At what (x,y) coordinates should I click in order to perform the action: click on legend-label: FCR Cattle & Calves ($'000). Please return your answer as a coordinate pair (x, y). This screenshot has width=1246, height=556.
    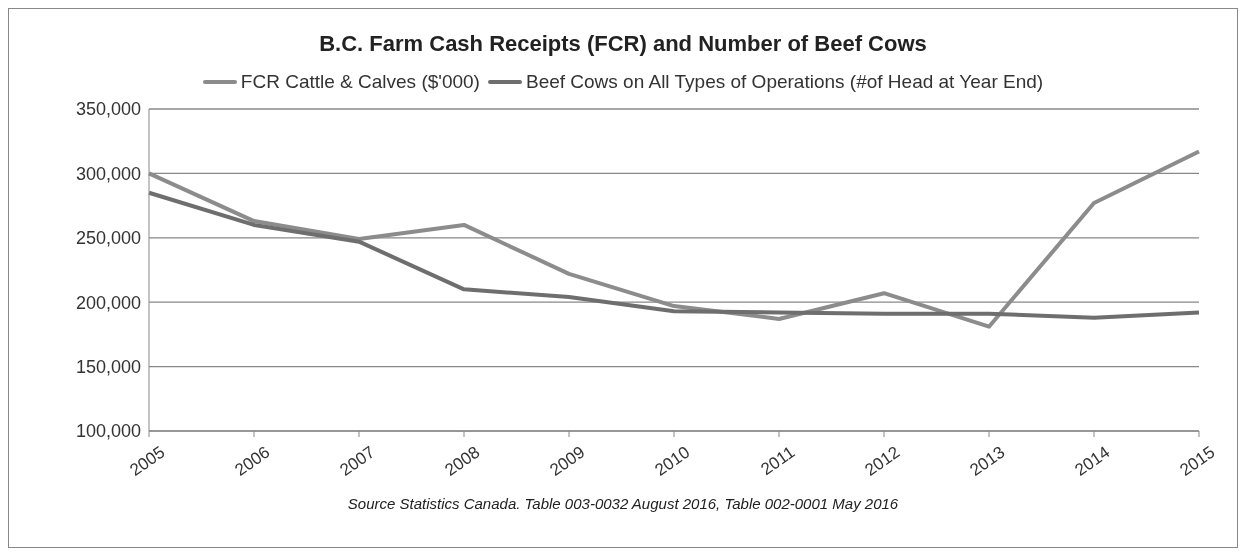
    Looking at the image, I should click on (359, 82).